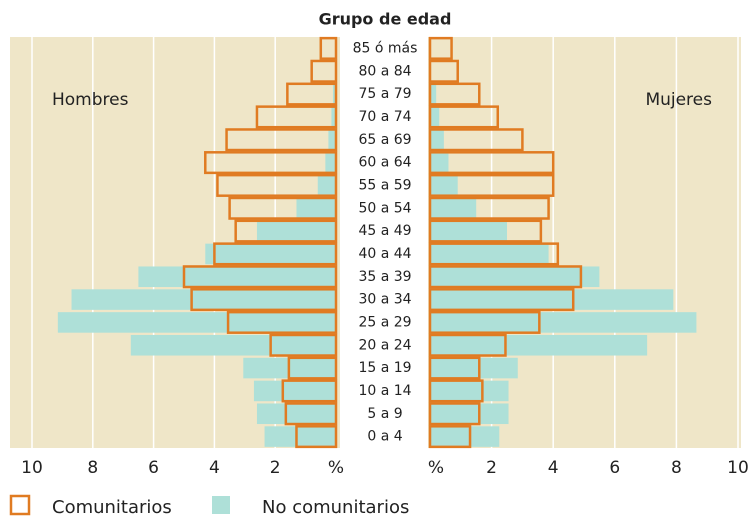  I want to click on category-label: 10 a 14, so click(384, 391).